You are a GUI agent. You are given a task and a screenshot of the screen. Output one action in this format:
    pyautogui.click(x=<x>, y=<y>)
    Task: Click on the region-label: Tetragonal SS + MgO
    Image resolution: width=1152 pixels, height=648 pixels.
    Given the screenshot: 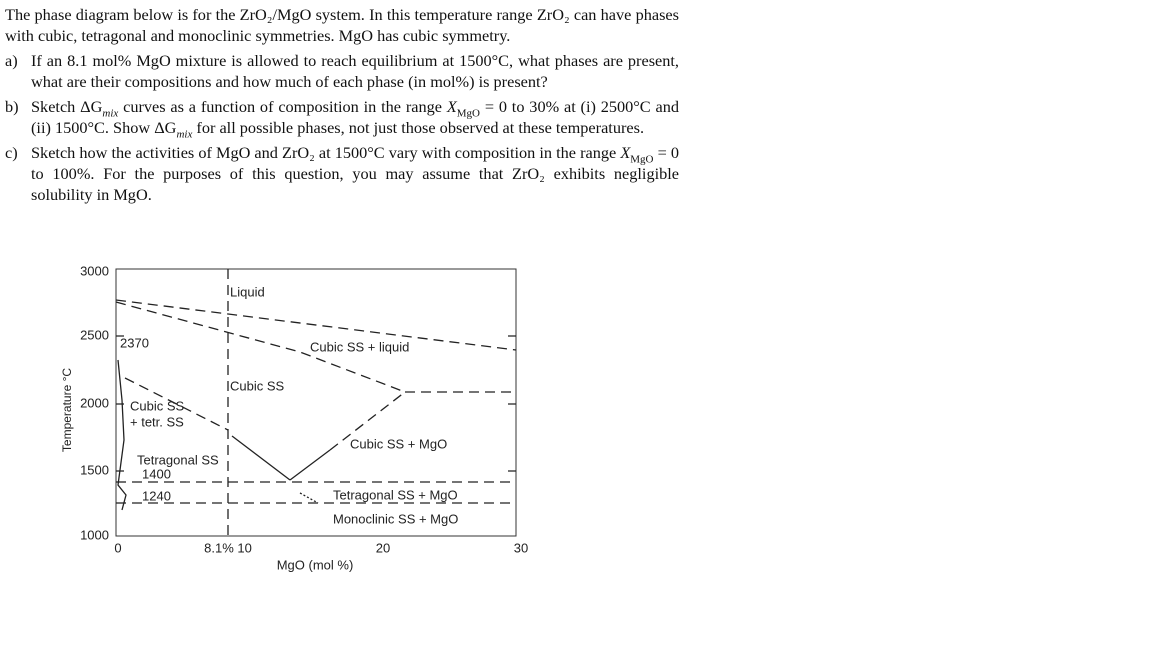 What is the action you would take?
    pyautogui.click(x=395, y=494)
    